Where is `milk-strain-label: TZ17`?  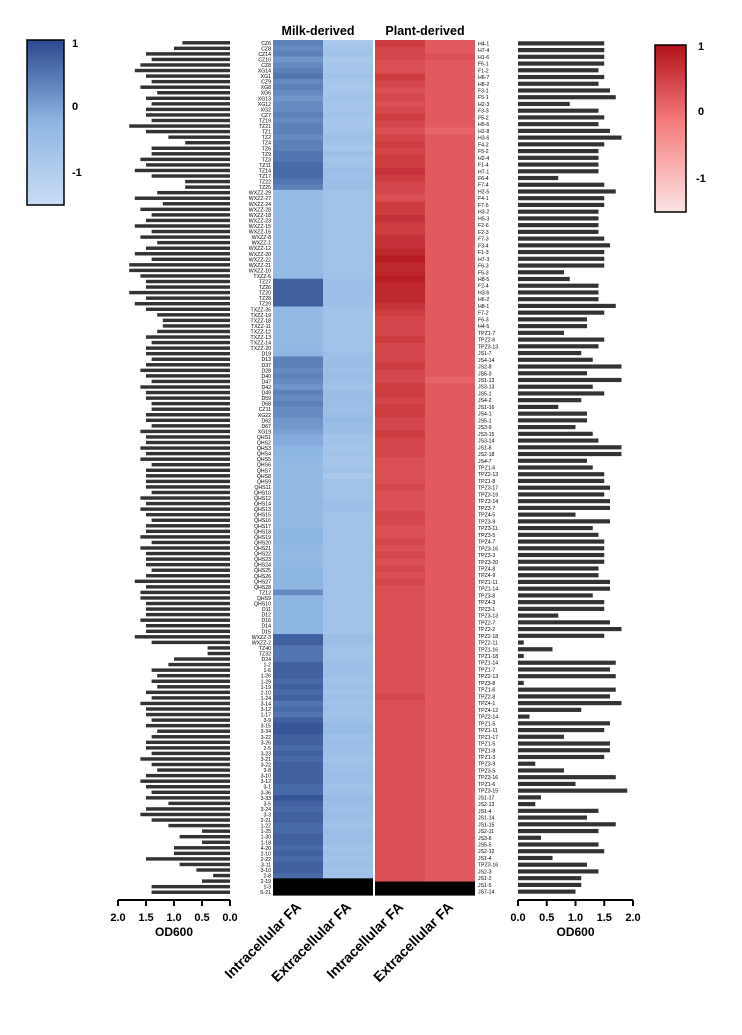 milk-strain-label: TZ17 is located at coordinates (265, 177).